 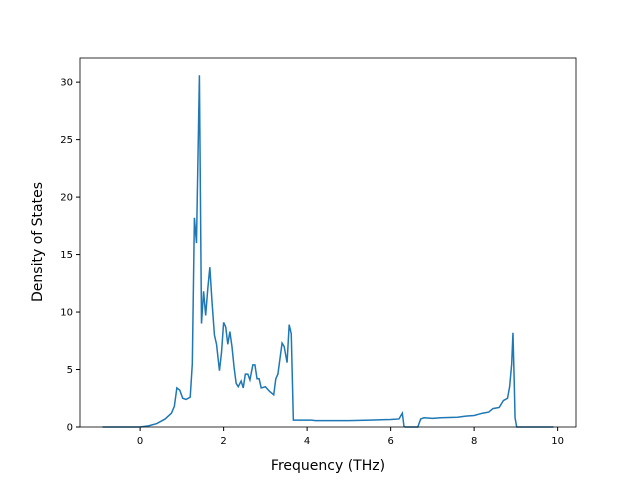 I want to click on y-tick-label: 5, so click(x=70, y=370).